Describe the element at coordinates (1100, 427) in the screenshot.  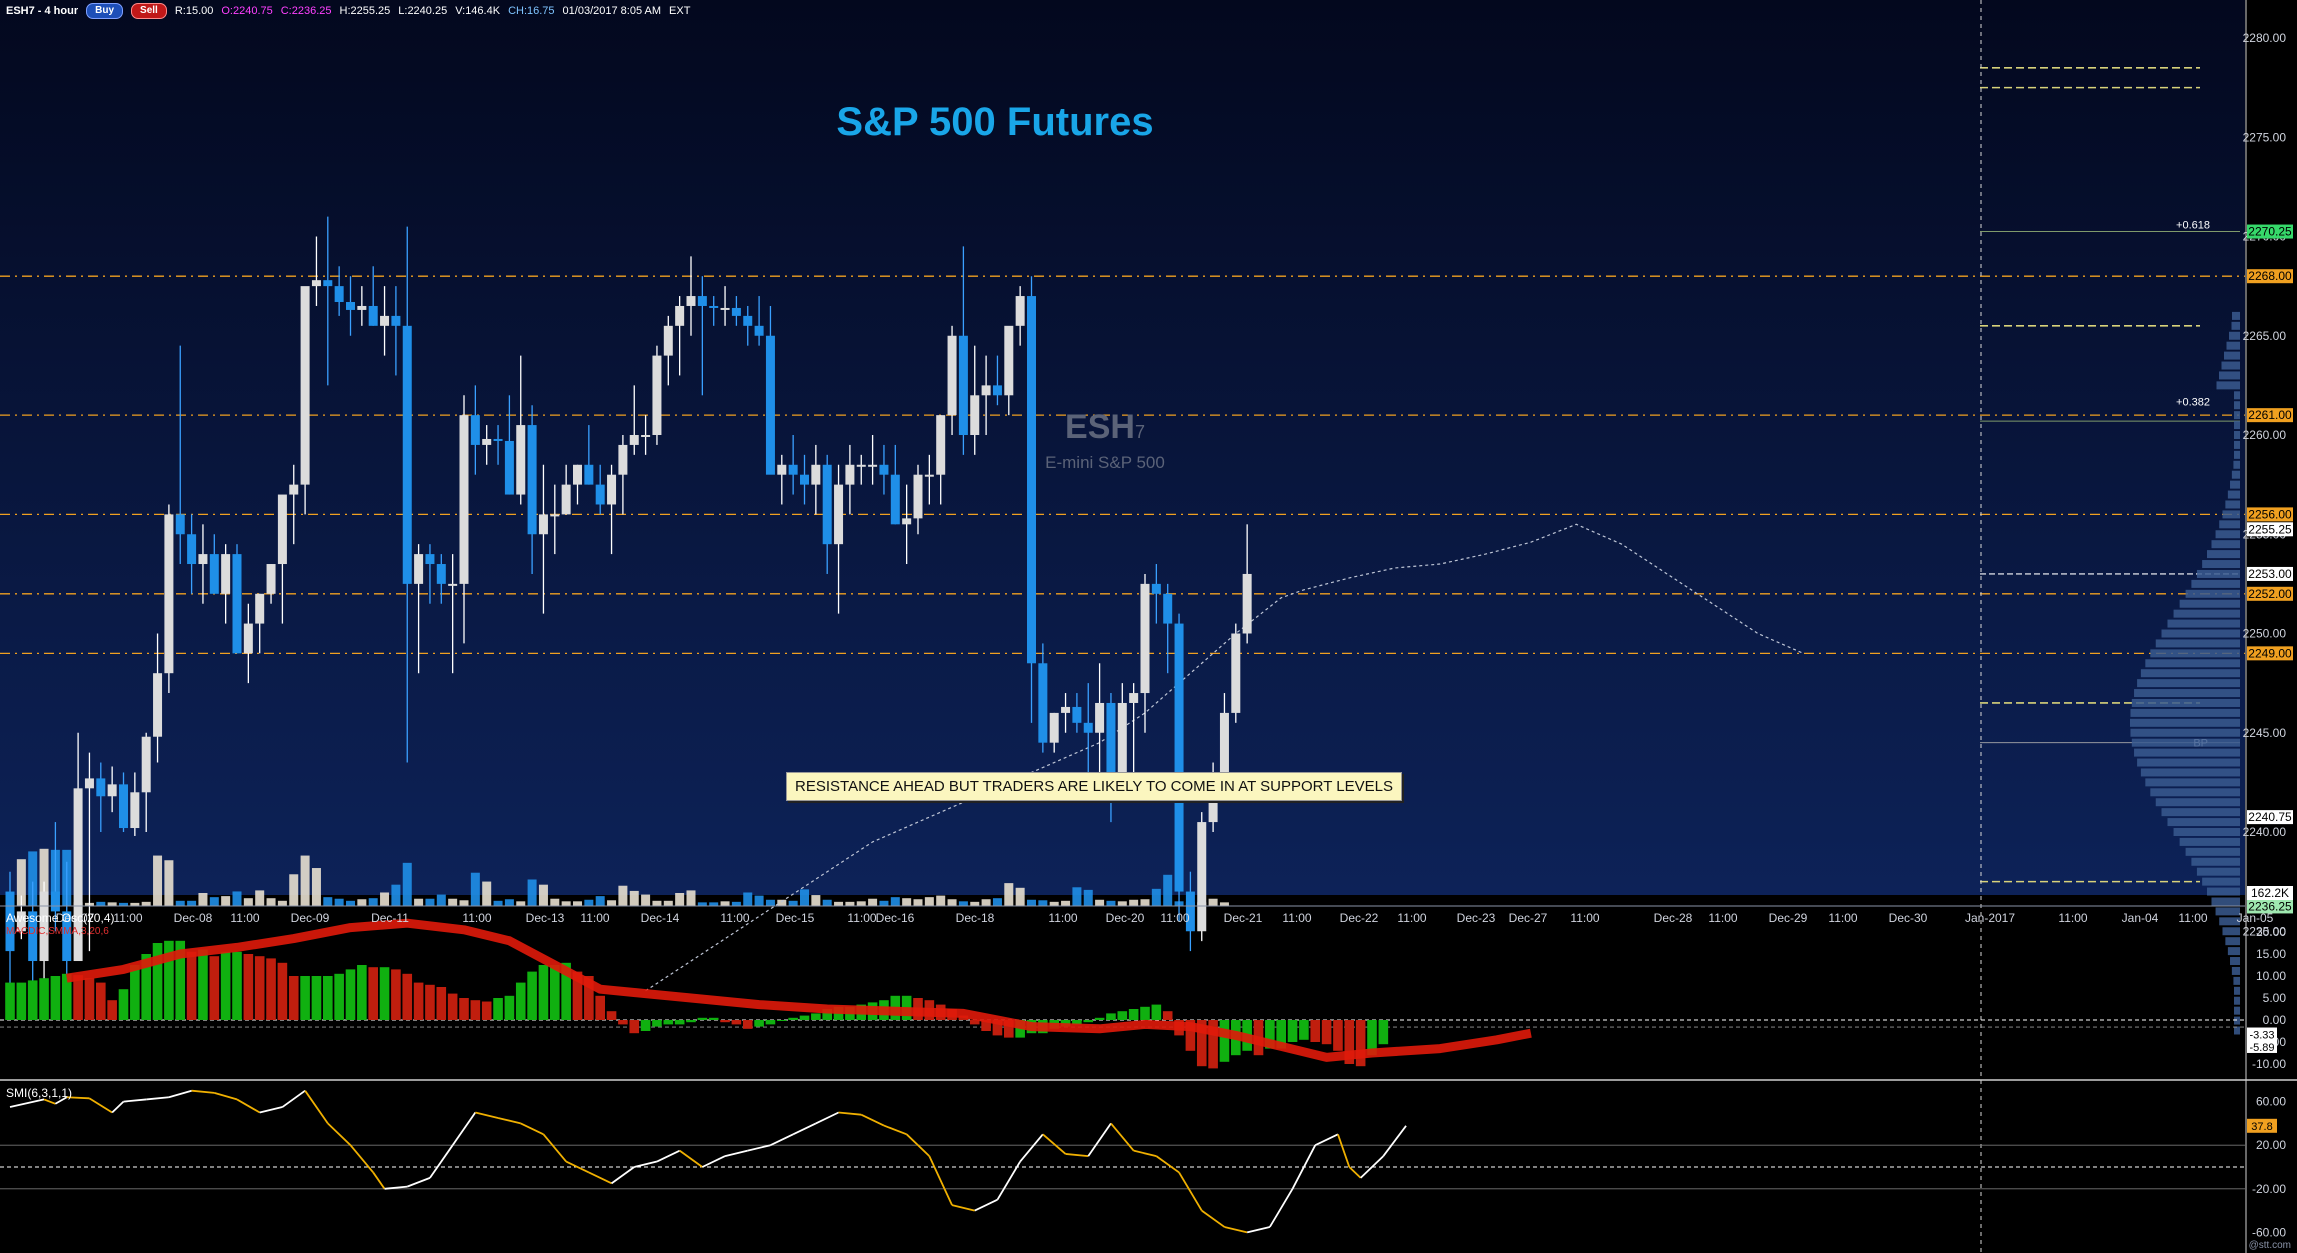
I see `watermark-symbol: ESH` at that location.